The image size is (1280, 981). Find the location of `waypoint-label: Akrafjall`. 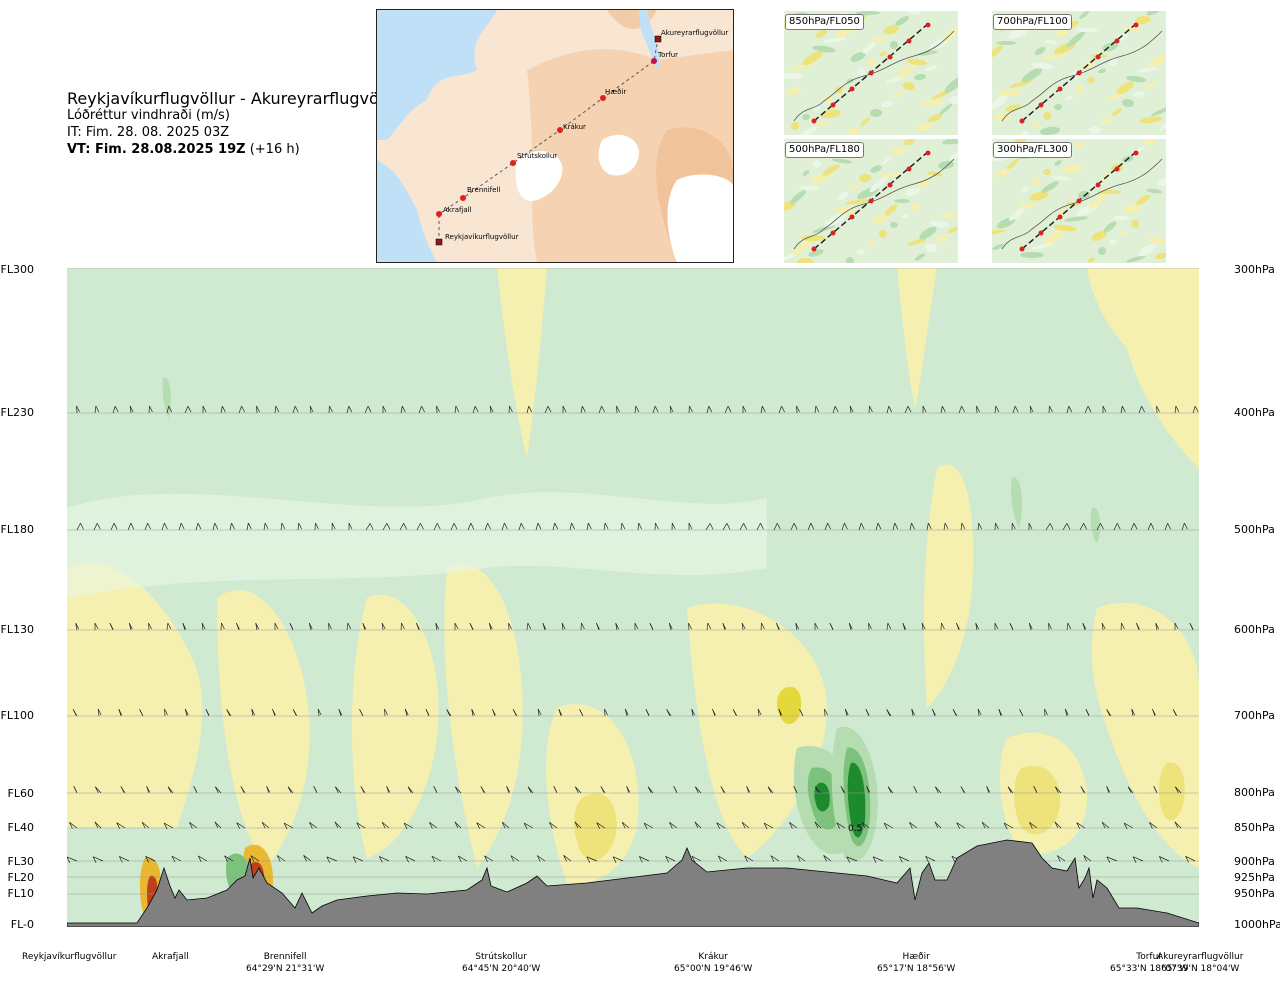

waypoint-label: Akrafjall is located at coordinates (170, 957).